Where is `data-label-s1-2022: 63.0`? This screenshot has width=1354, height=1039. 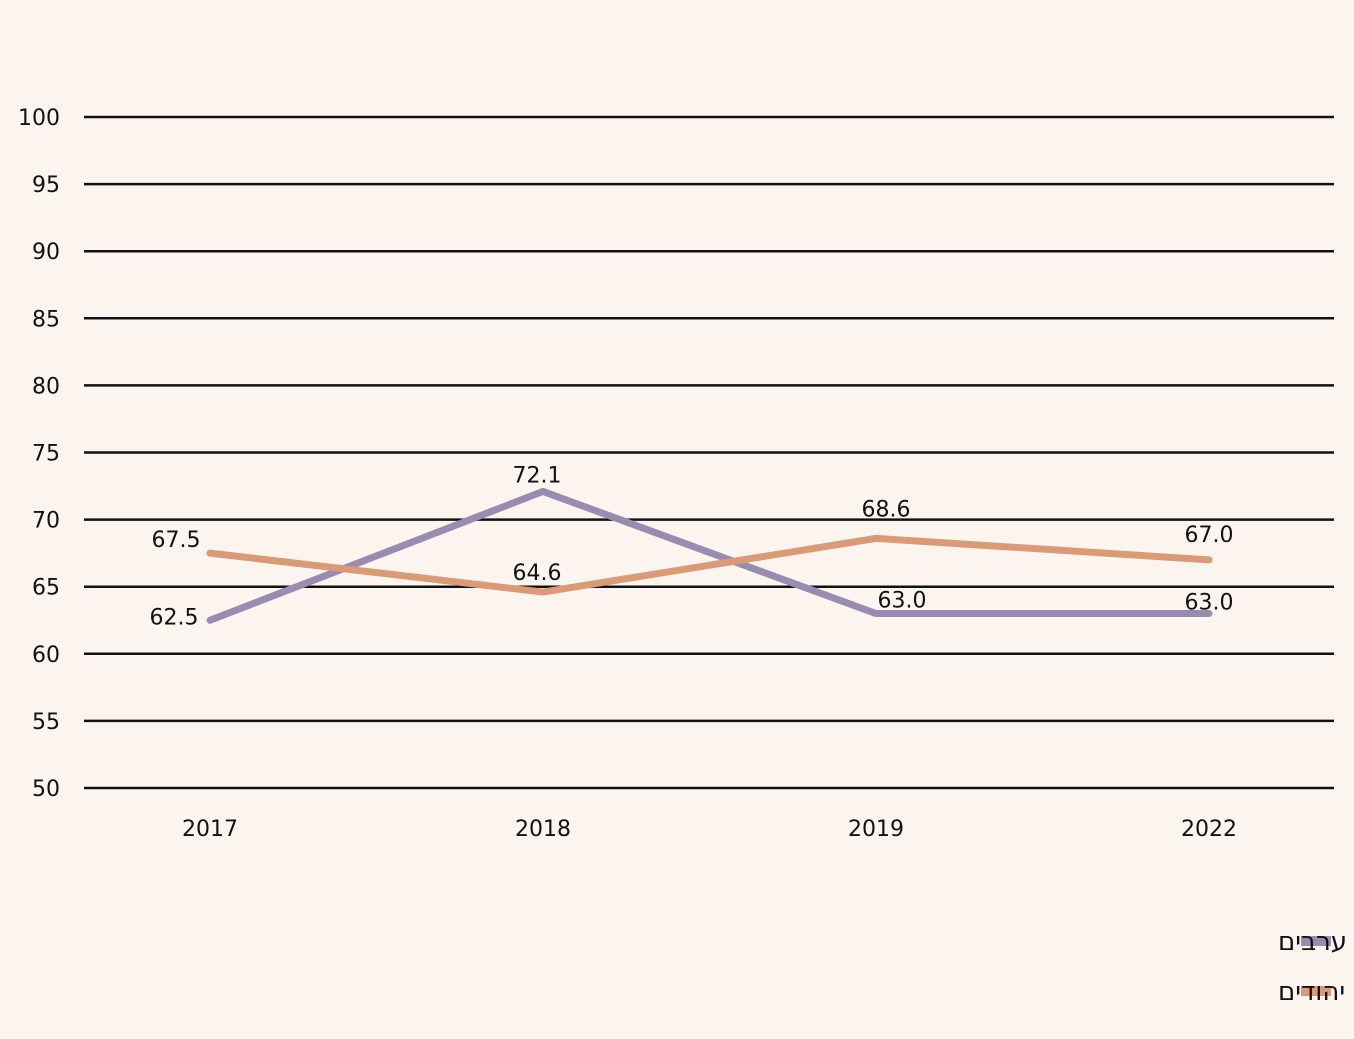 data-label-s1-2022: 63.0 is located at coordinates (1209, 603).